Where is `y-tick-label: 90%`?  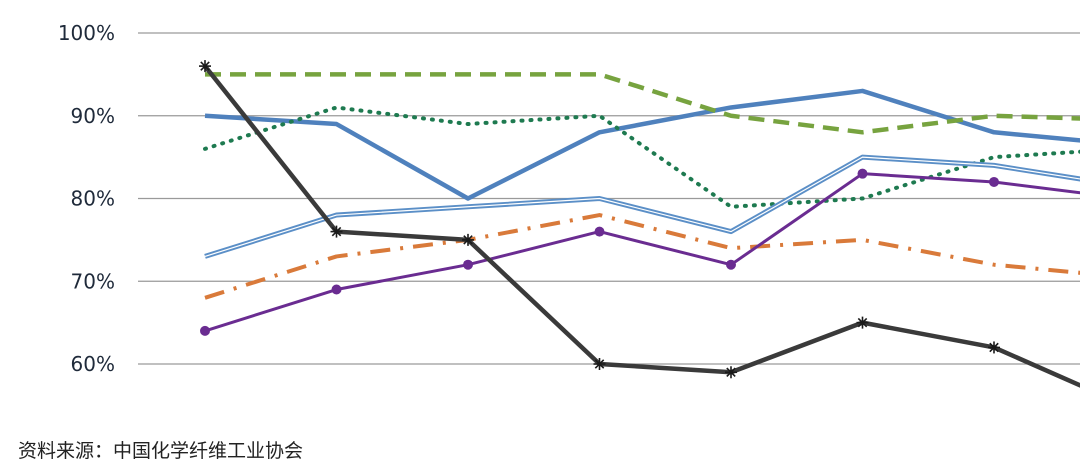 y-tick-label: 90% is located at coordinates (93, 116).